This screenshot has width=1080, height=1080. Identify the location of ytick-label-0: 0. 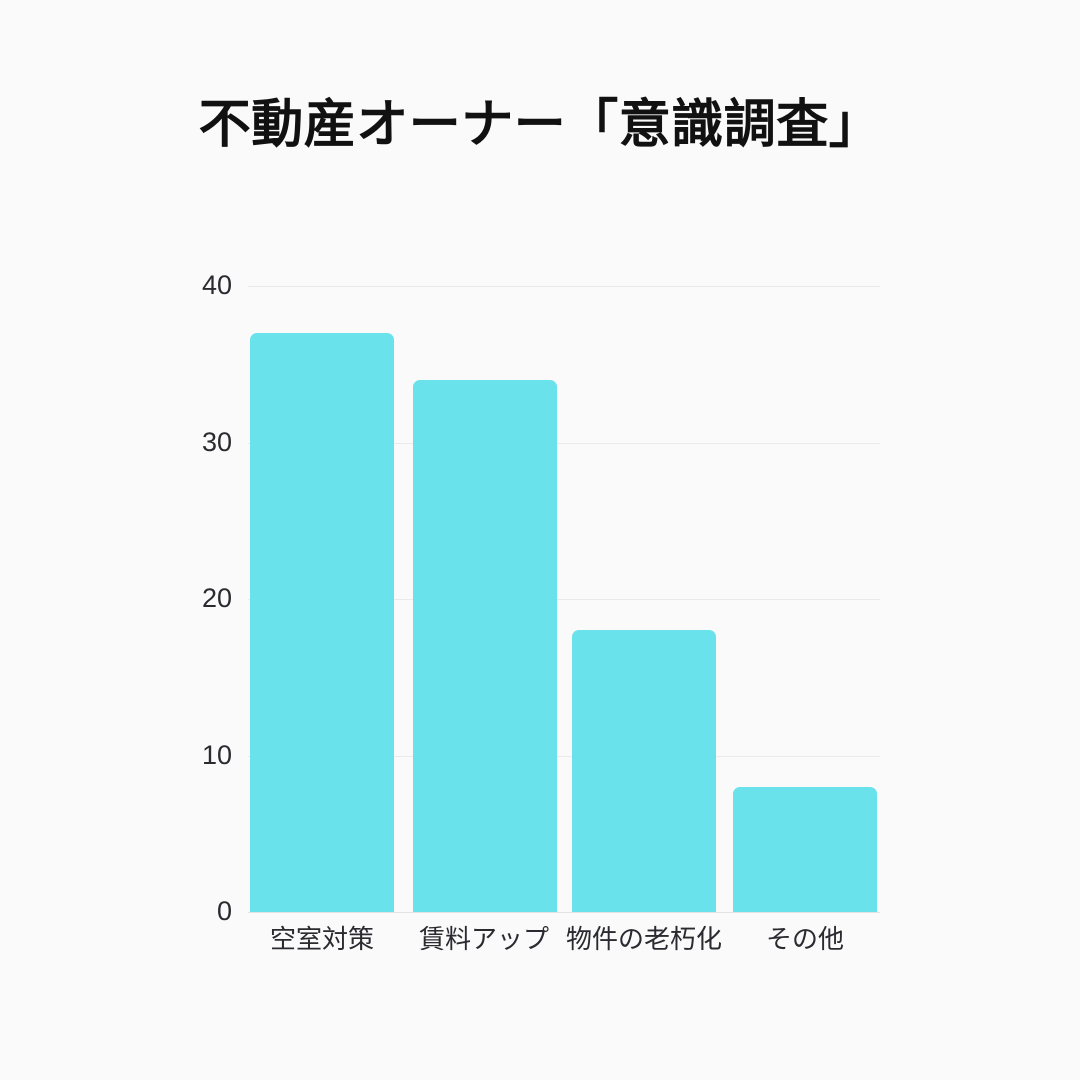
(224, 911).